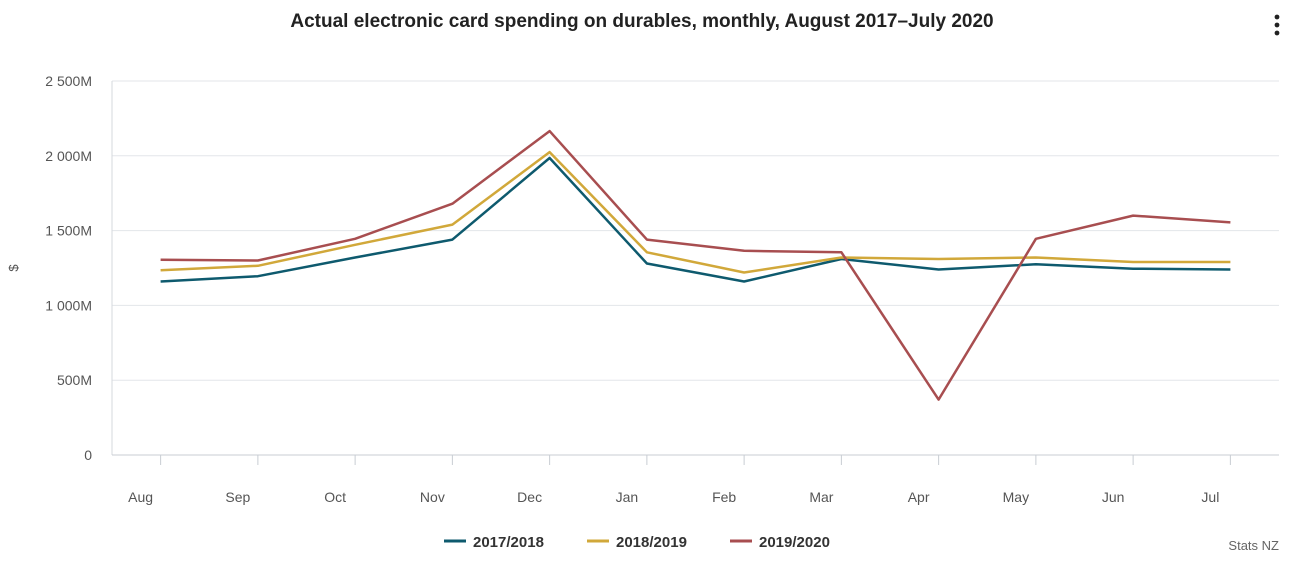 The height and width of the screenshot is (575, 1302). What do you see at coordinates (140, 497) in the screenshot?
I see `x-tick-label: Aug` at bounding box center [140, 497].